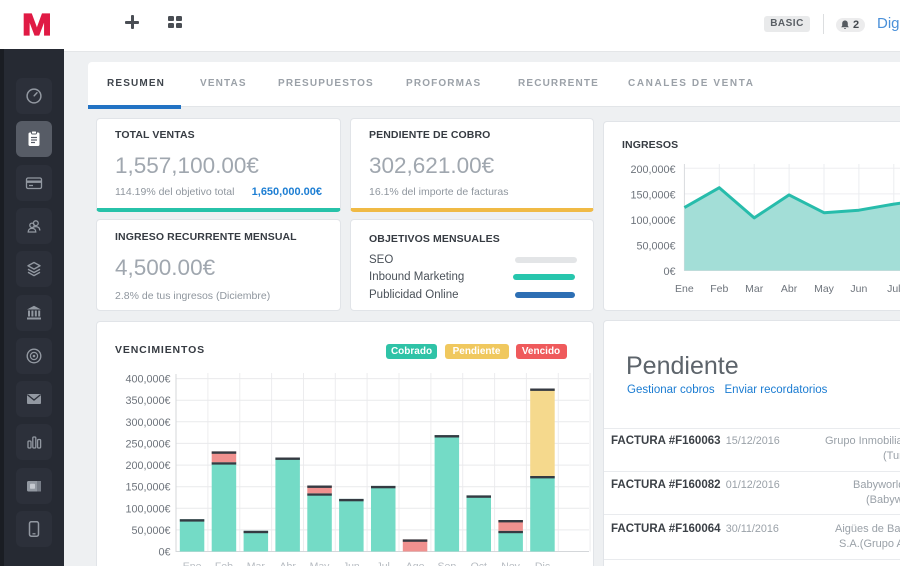 The width and height of the screenshot is (900, 566). What do you see at coordinates (415, 563) in the screenshot?
I see `svg-text: Ago` at bounding box center [415, 563].